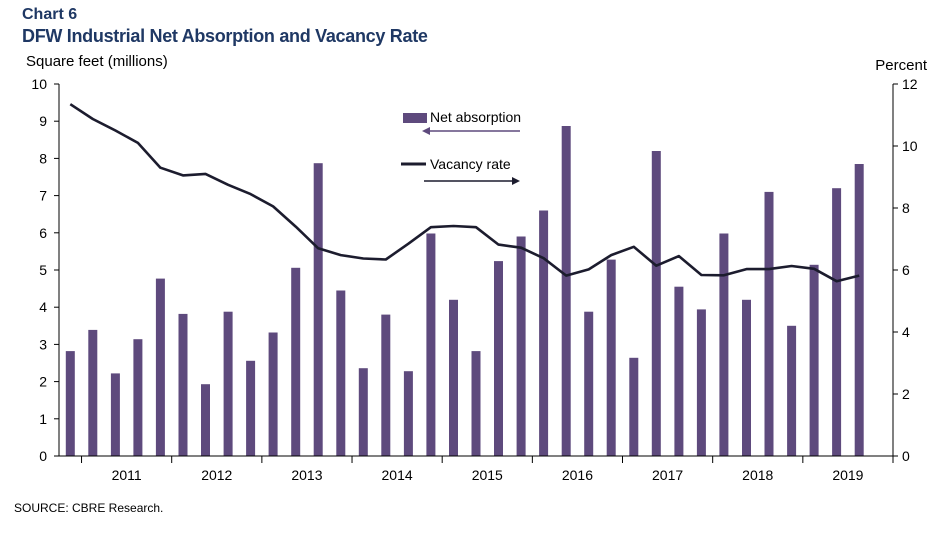 Image resolution: width=949 pixels, height=541 pixels. Describe the element at coordinates (426, 131) in the screenshot. I see `arrow-left-head-icon` at that location.